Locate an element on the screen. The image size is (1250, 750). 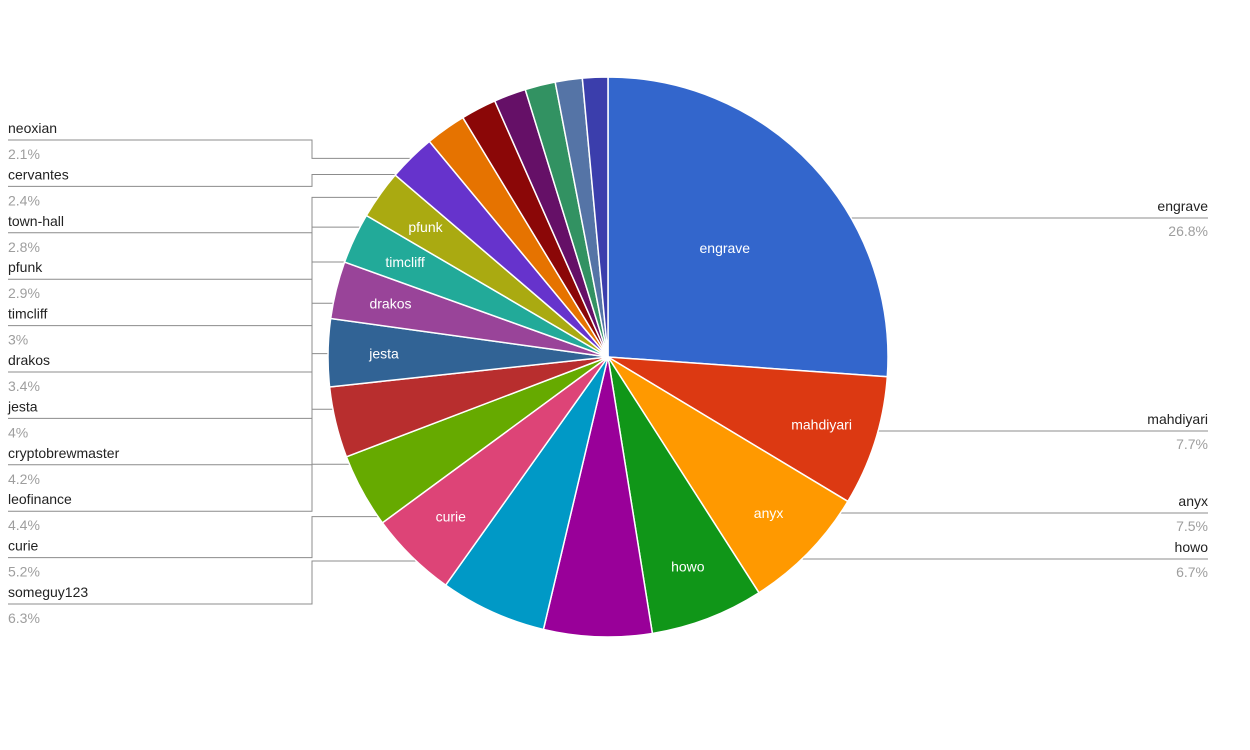
callout-value-timcliff: 3% is located at coordinates (18, 340).